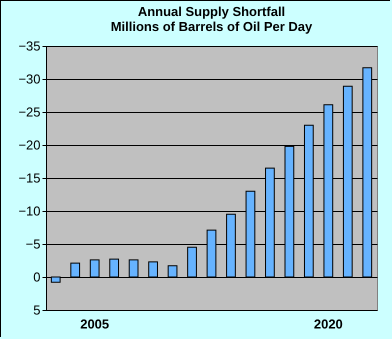  Describe the element at coordinates (328, 324) in the screenshot. I see `x-tick-label: 2020` at that location.